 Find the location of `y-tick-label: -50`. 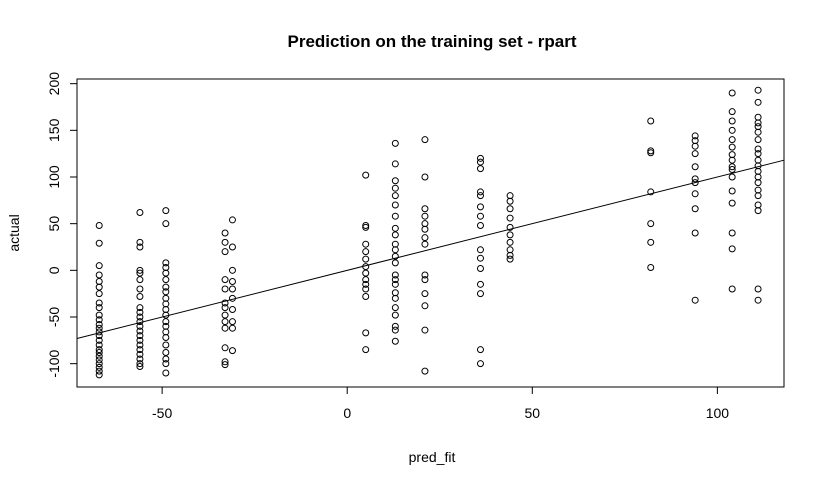

y-tick-label: -50 is located at coordinates (54, 317).